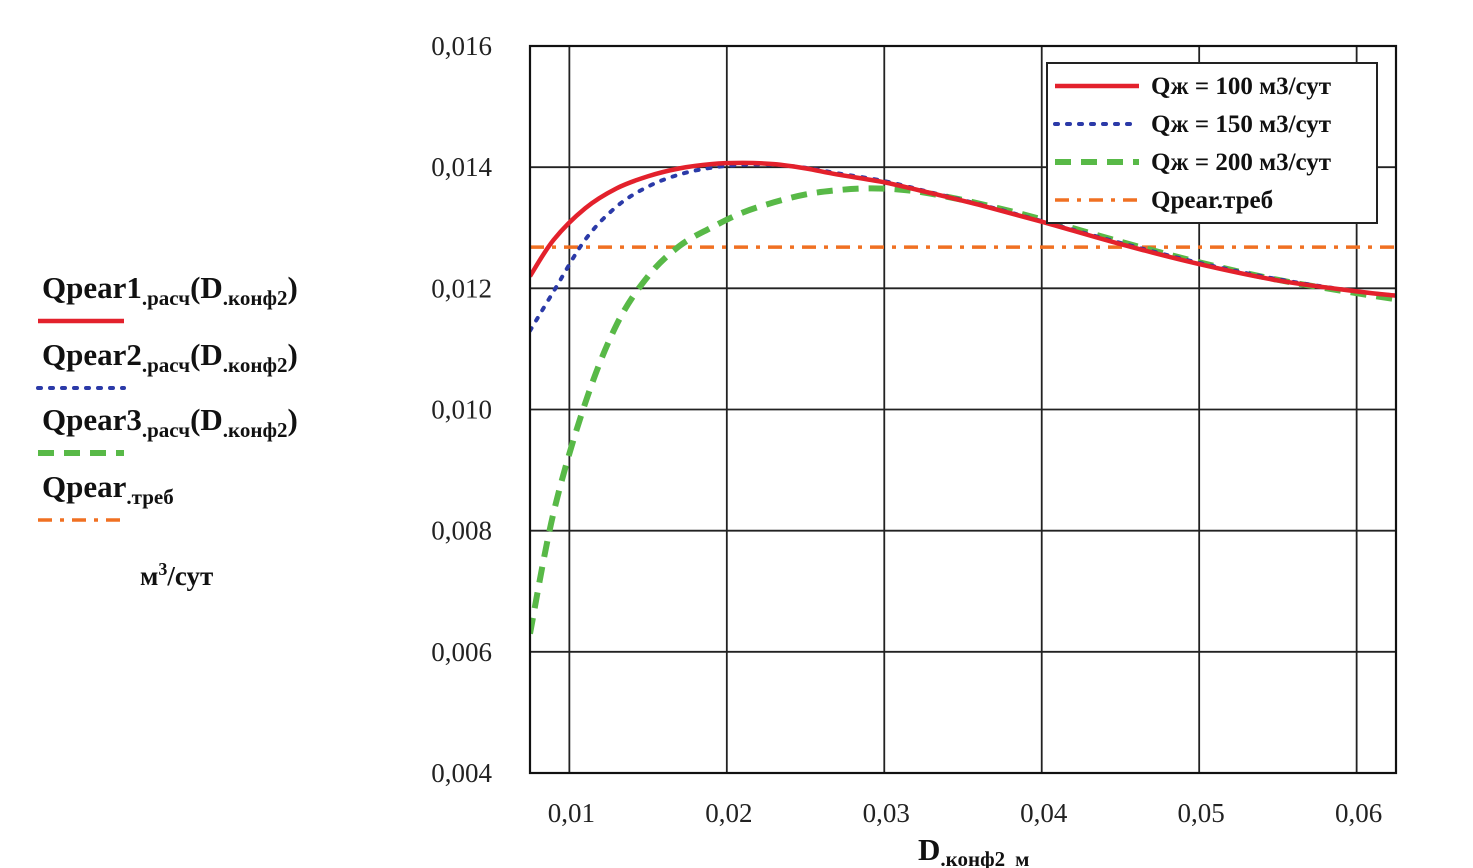  Describe the element at coordinates (461, 531) in the screenshot. I see `y-tick-label: 0,008` at that location.